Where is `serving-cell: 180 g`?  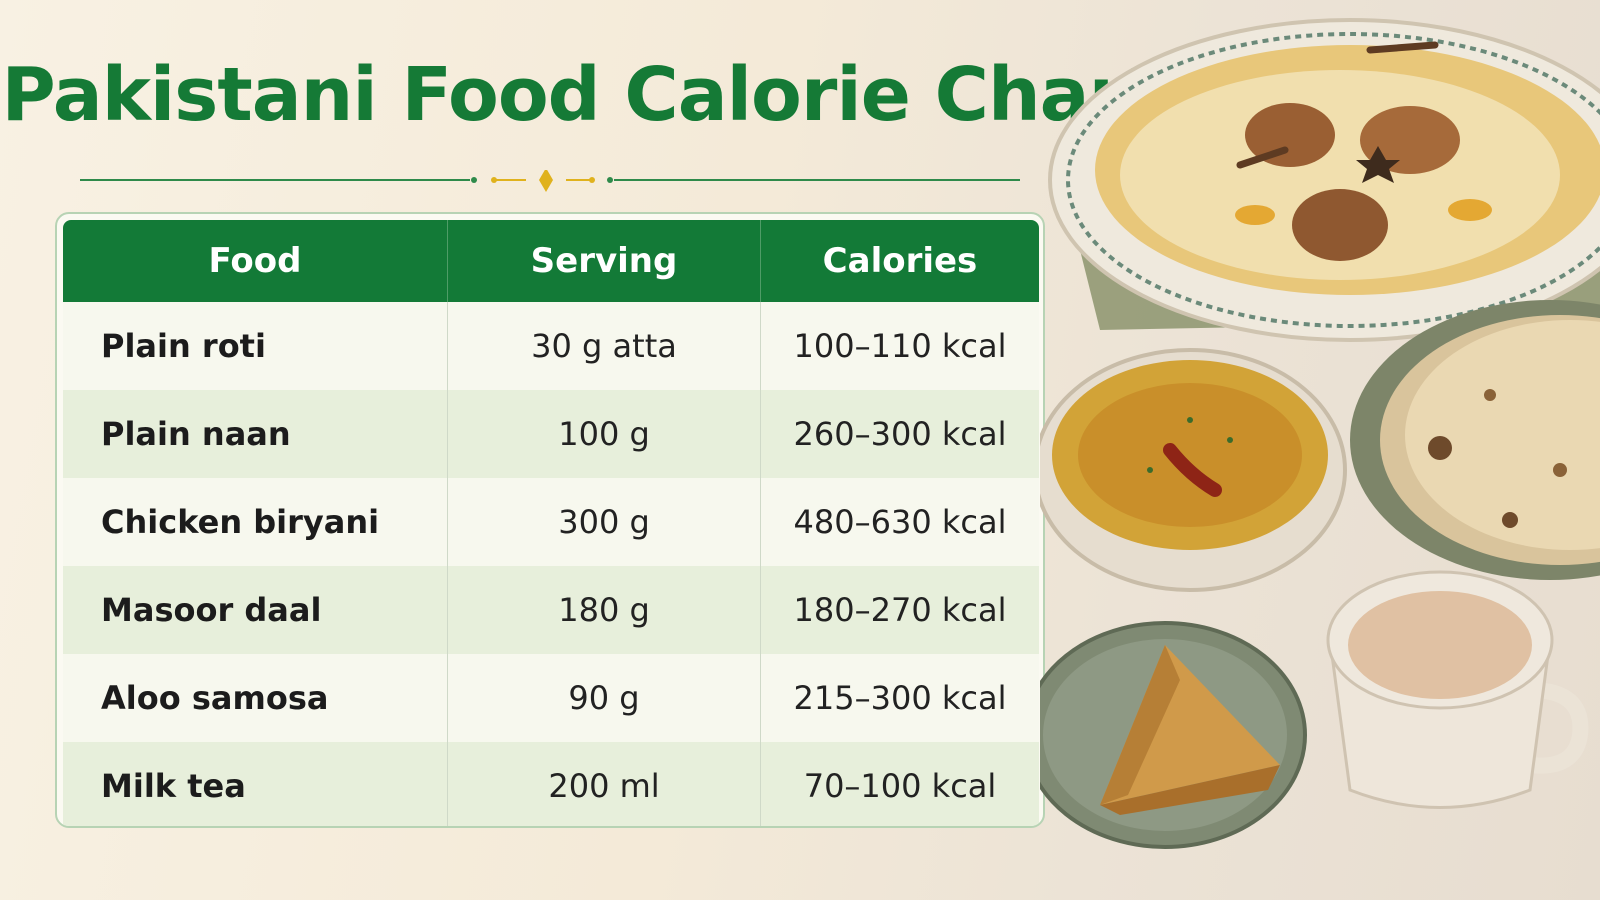 serving-cell: 180 g is located at coordinates (604, 610).